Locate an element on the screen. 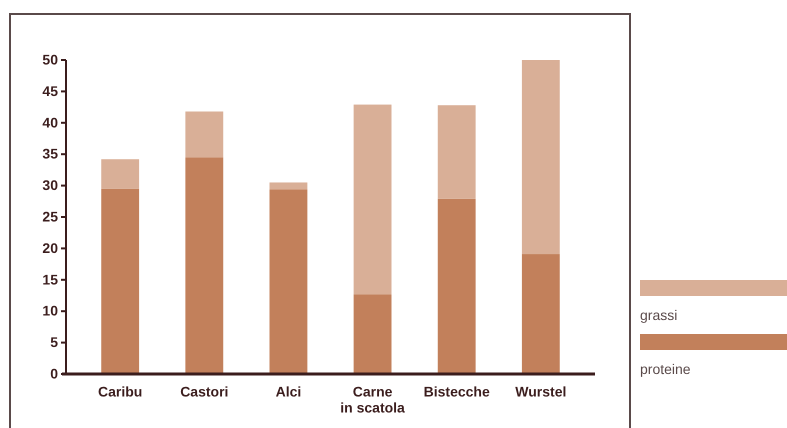 This screenshot has width=787, height=428. y-tick-label: 50 is located at coordinates (50, 59).